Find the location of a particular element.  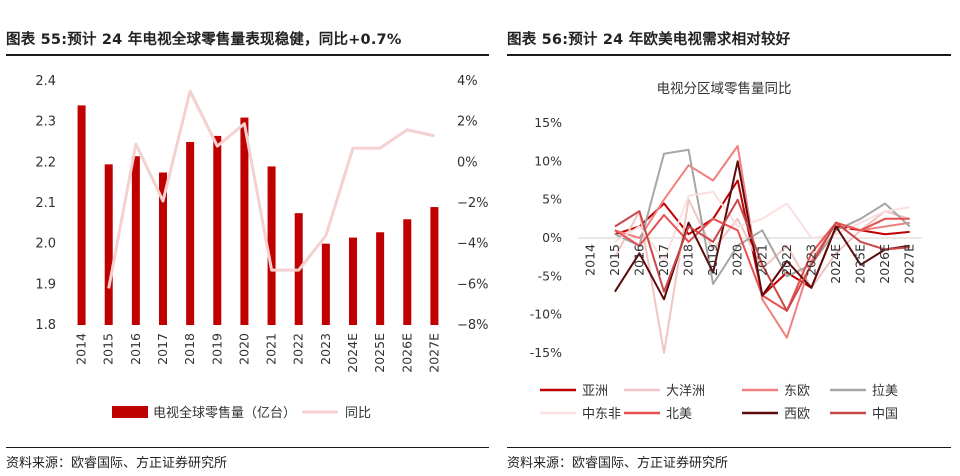

y2-axis-tick-label: −6% is located at coordinates (473, 284).